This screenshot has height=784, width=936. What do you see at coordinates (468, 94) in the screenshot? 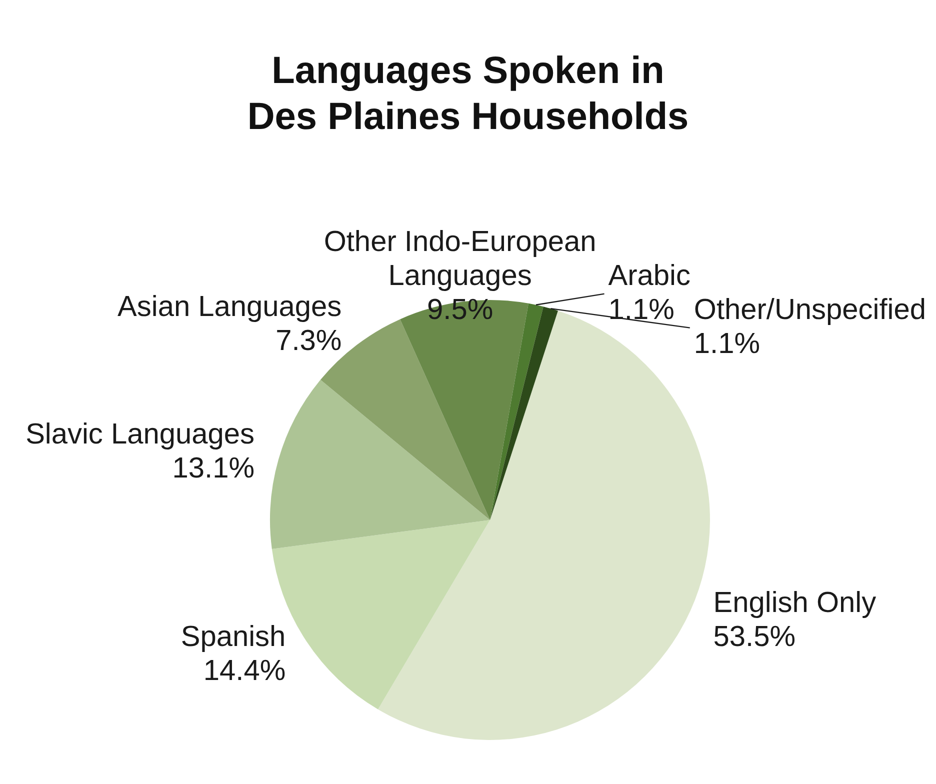
I see `chart-title: Languages Spoken in Des Plaines Households` at bounding box center [468, 94].